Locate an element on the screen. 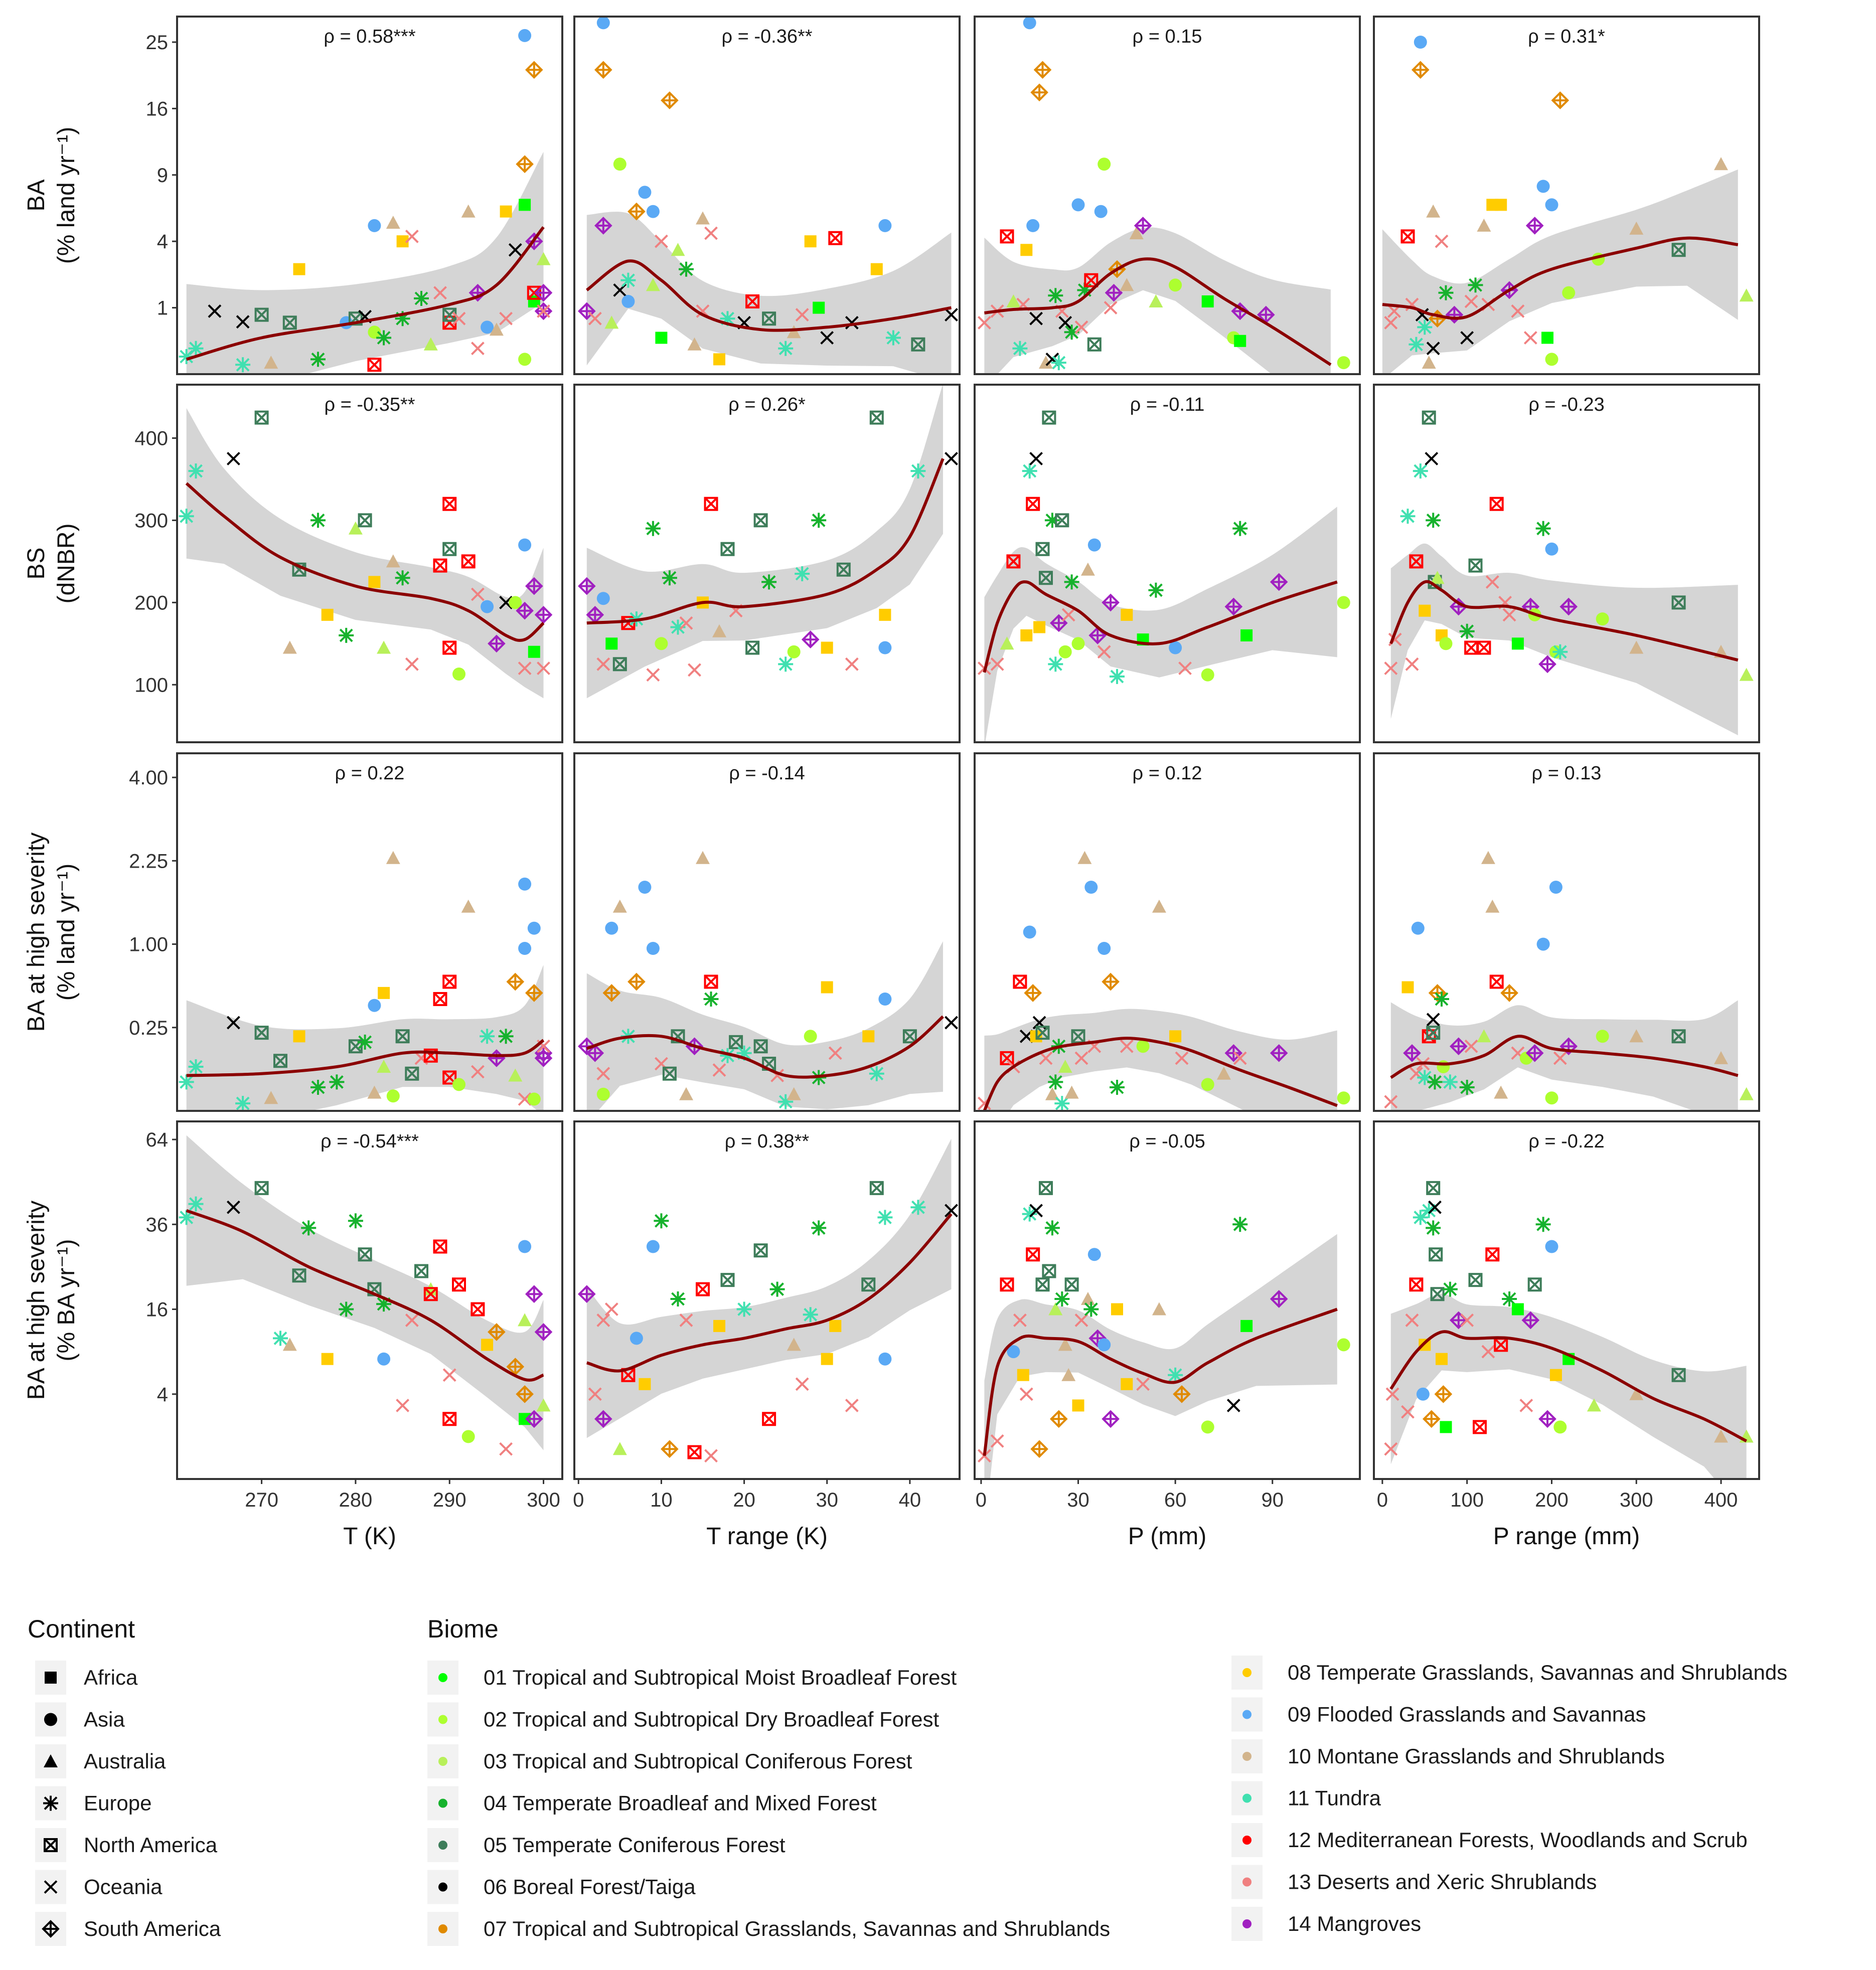  y-tick-label: 9 is located at coordinates (162, 176).